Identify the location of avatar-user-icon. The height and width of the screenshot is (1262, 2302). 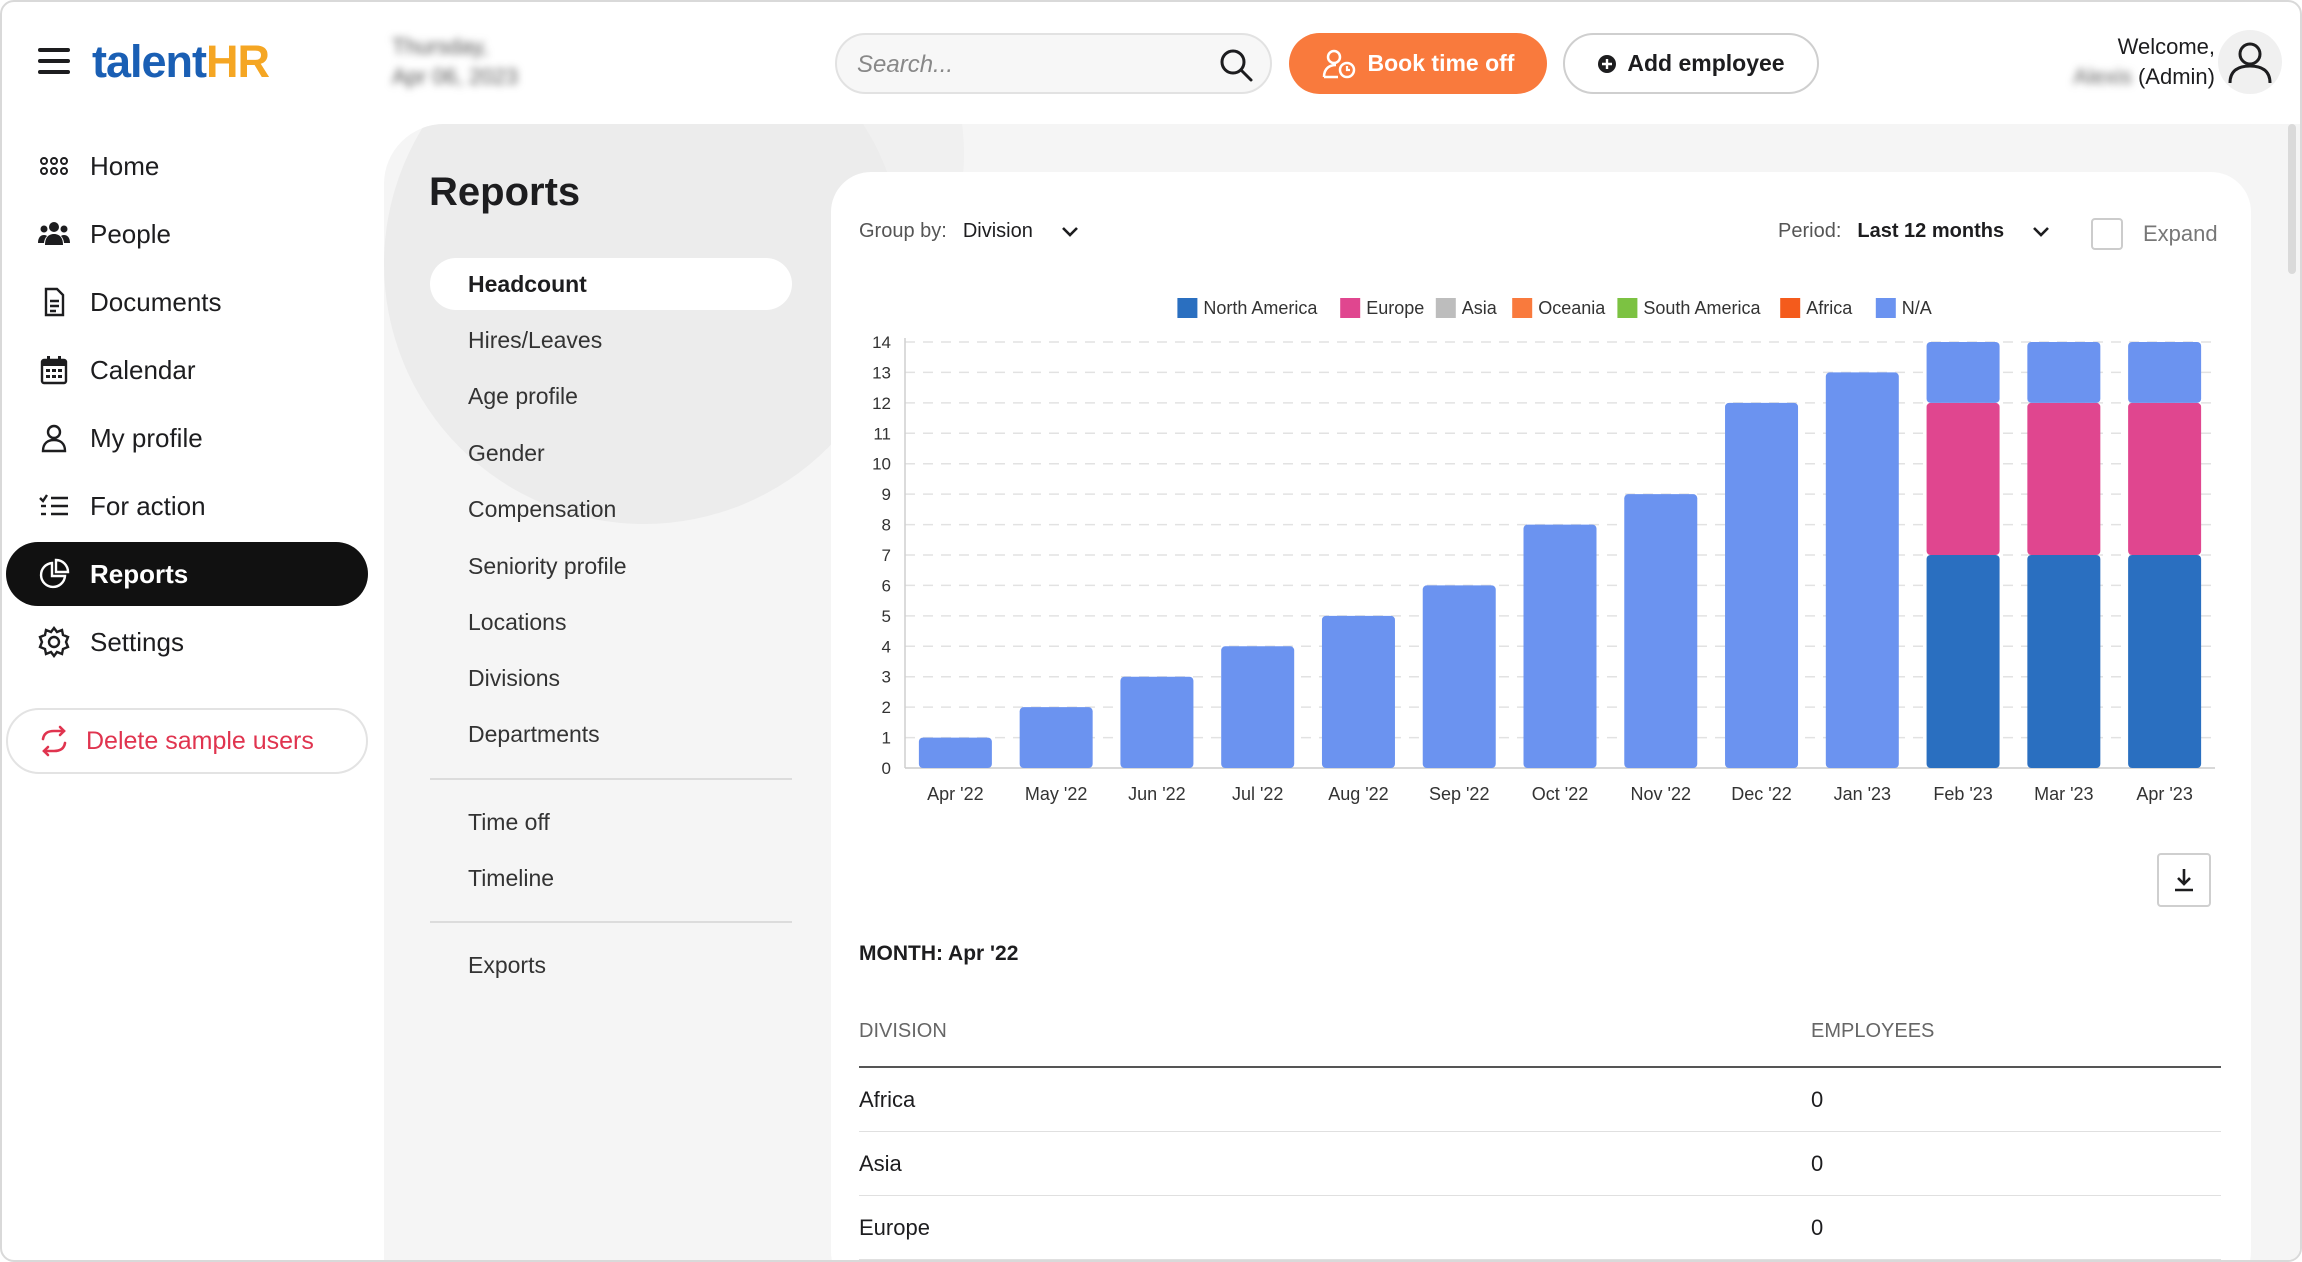
(2250, 63).